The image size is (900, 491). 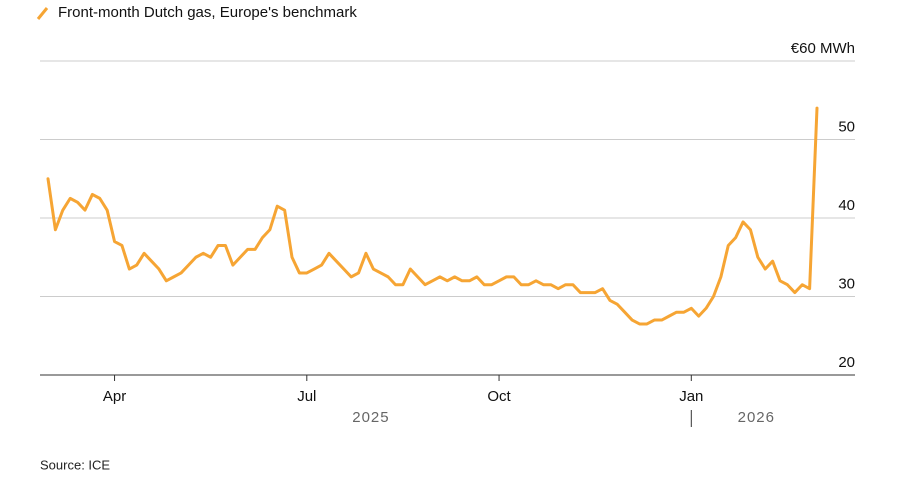 What do you see at coordinates (42, 13) in the screenshot?
I see `legend-icon` at bounding box center [42, 13].